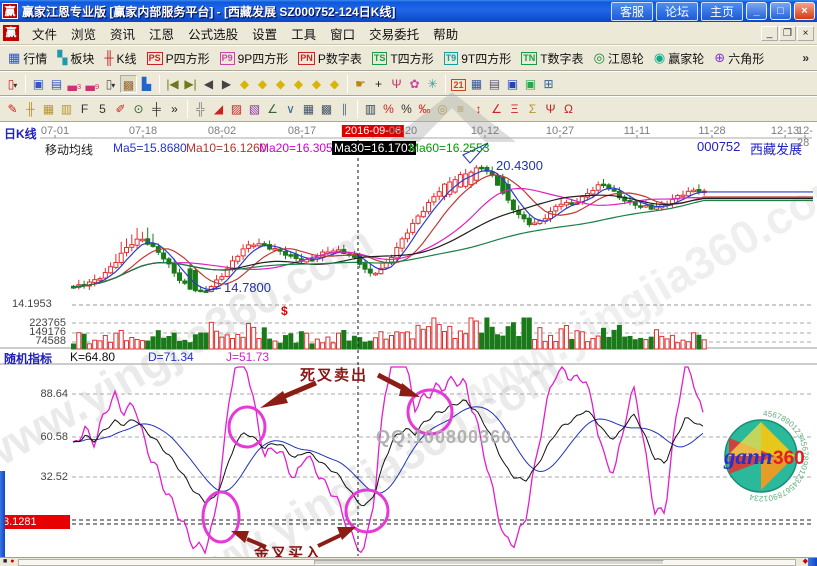 The width and height of the screenshot is (817, 566). What do you see at coordinates (5, 561) in the screenshot?
I see `scroll-left-icon: ■` at bounding box center [5, 561].